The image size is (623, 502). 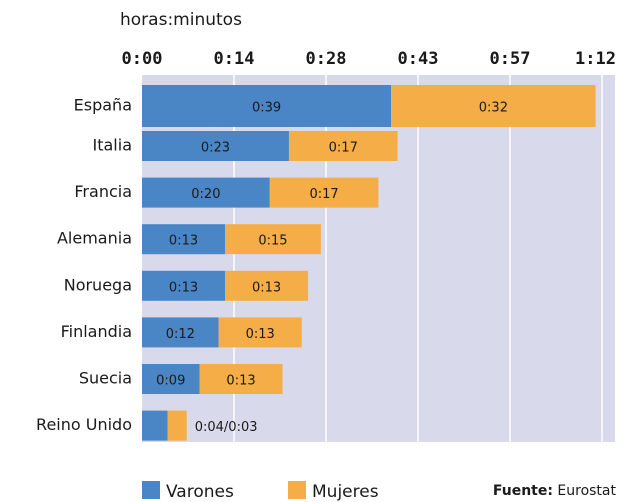 What do you see at coordinates (586, 491) in the screenshot?
I see `source-text: Eurostat` at bounding box center [586, 491].